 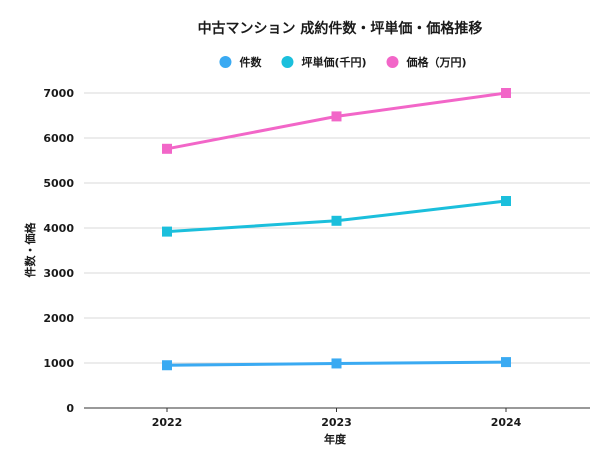 What do you see at coordinates (58, 251) in the screenshot?
I see `y-axis-ticks: 0 1000 2000 3000 4000 5000 6000 7000` at bounding box center [58, 251].